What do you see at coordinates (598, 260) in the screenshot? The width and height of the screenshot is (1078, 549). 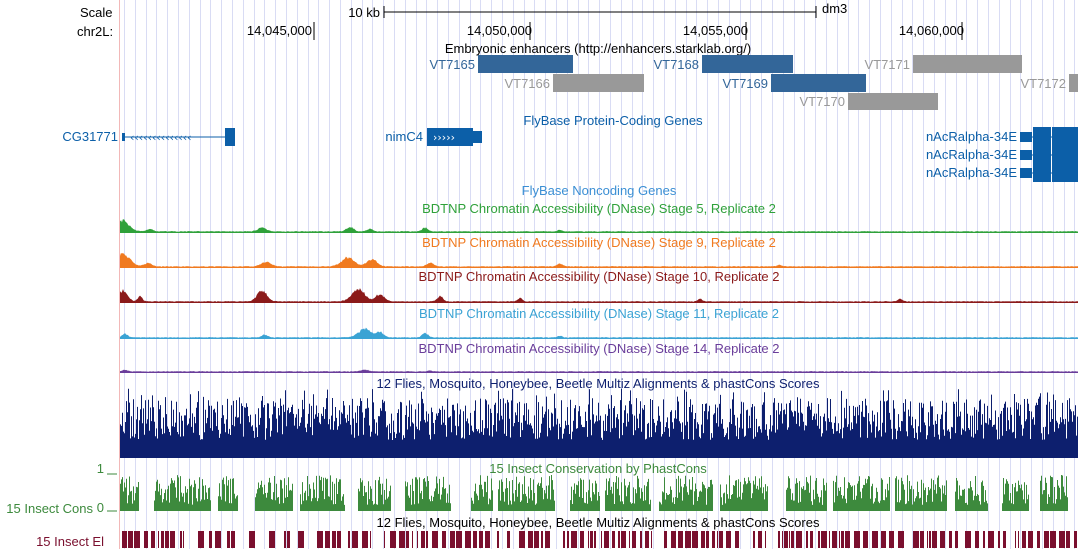 I see `dnase-stage9-signal` at bounding box center [598, 260].